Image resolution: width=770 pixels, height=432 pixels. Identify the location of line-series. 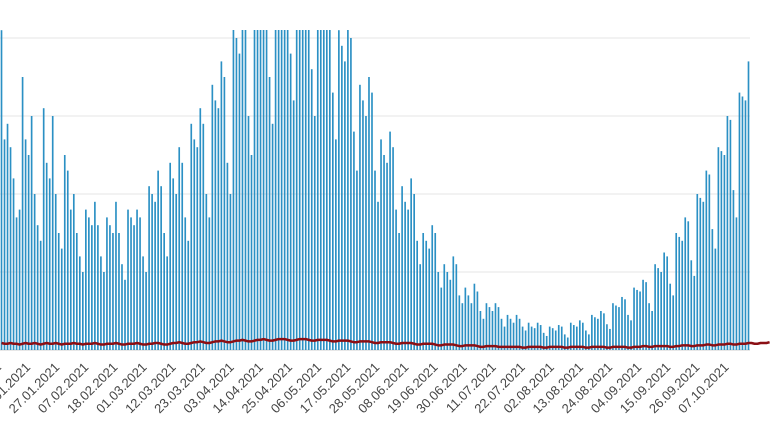
(385, 343).